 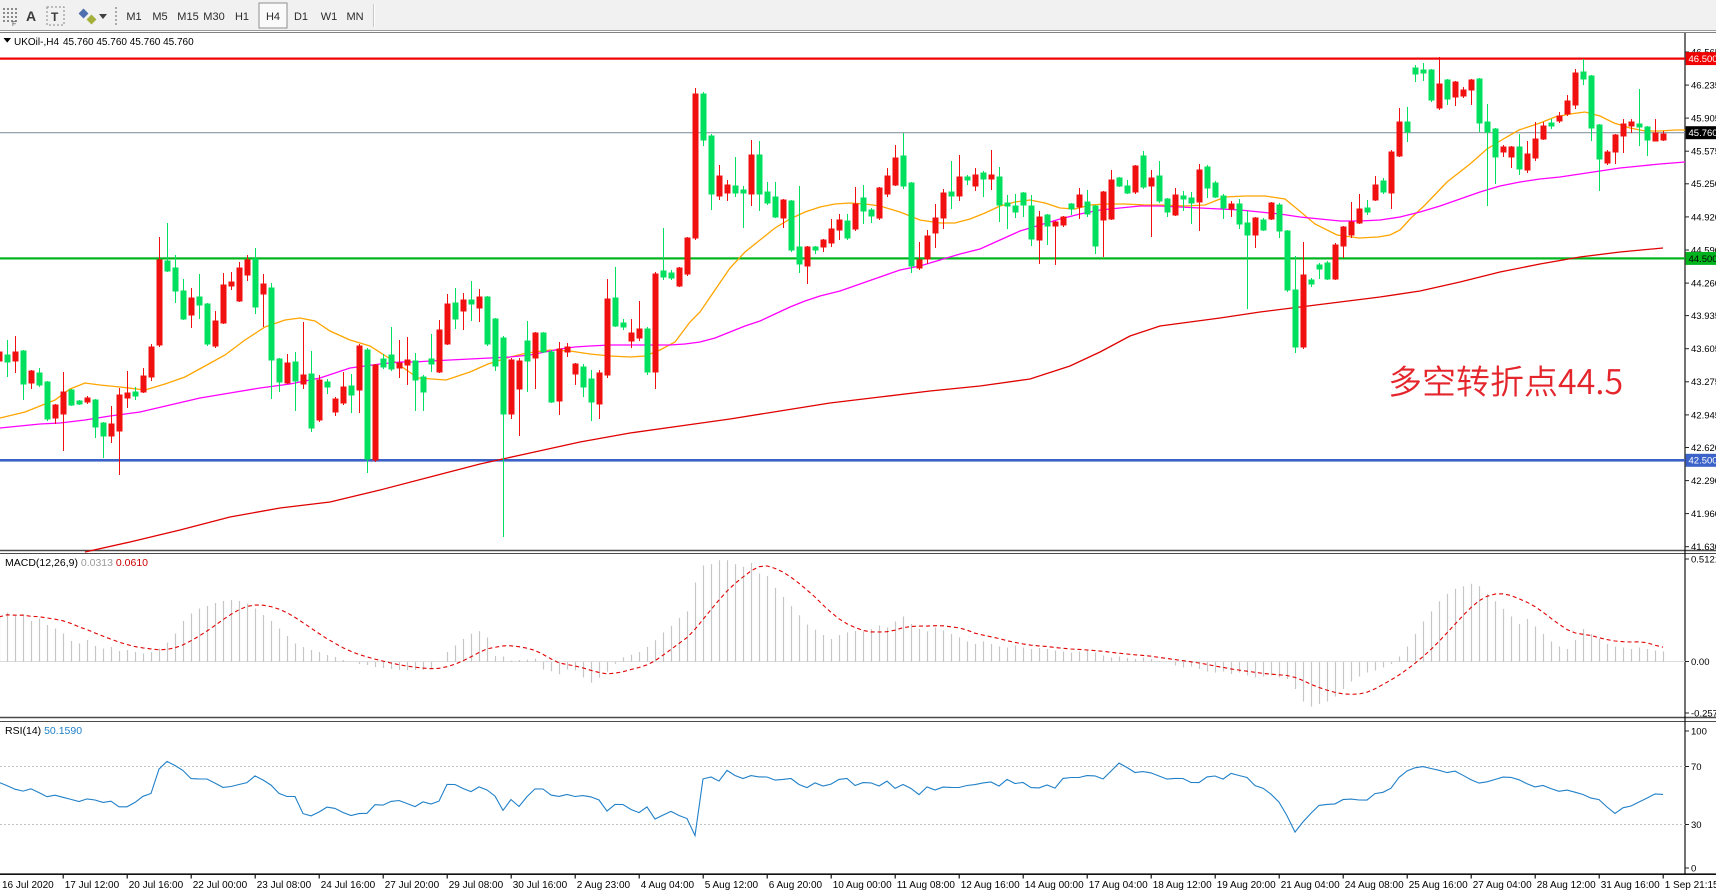 What do you see at coordinates (242, 17) in the screenshot?
I see `svg-text: H1` at bounding box center [242, 17].